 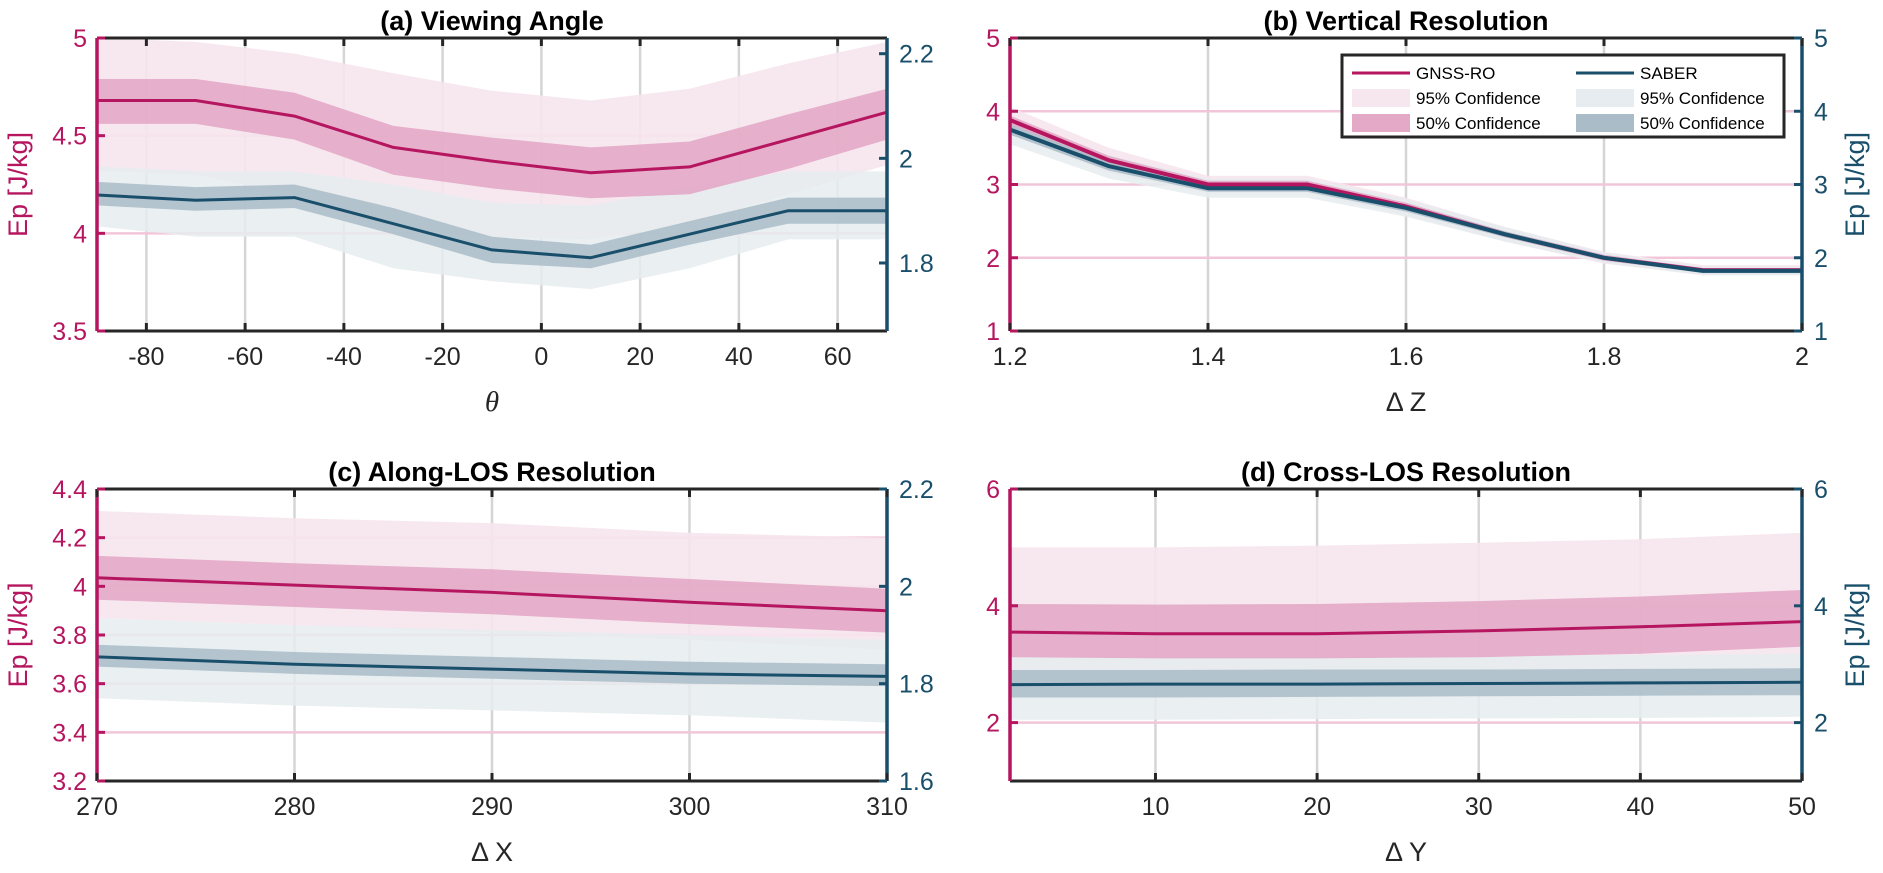 I want to click on panel-title: (b) Vertical Resolution, so click(x=1405, y=21).